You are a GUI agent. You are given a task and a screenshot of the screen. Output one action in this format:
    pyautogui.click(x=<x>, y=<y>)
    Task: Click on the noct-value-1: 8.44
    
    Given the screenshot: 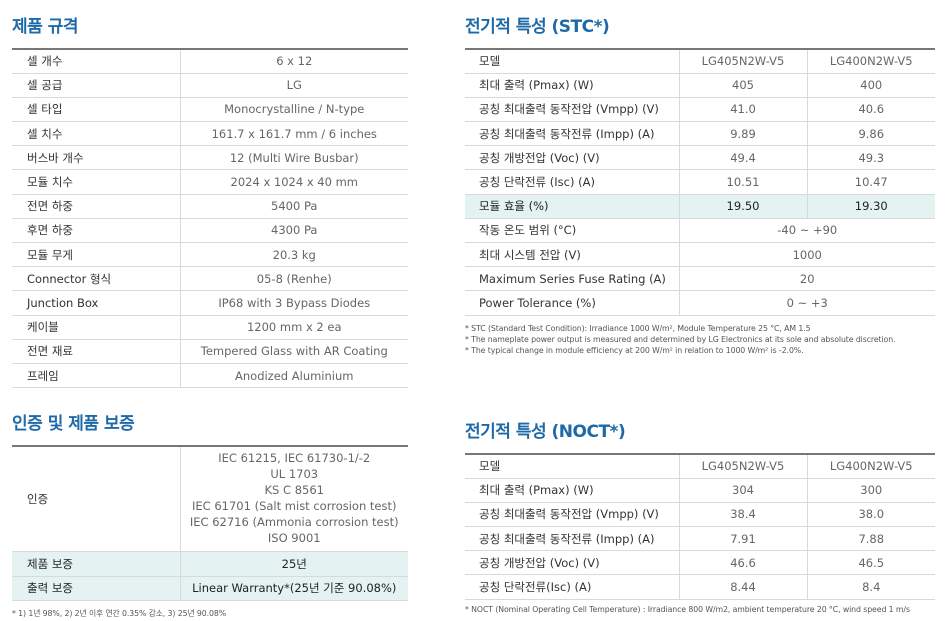 What is the action you would take?
    pyautogui.click(x=742, y=587)
    